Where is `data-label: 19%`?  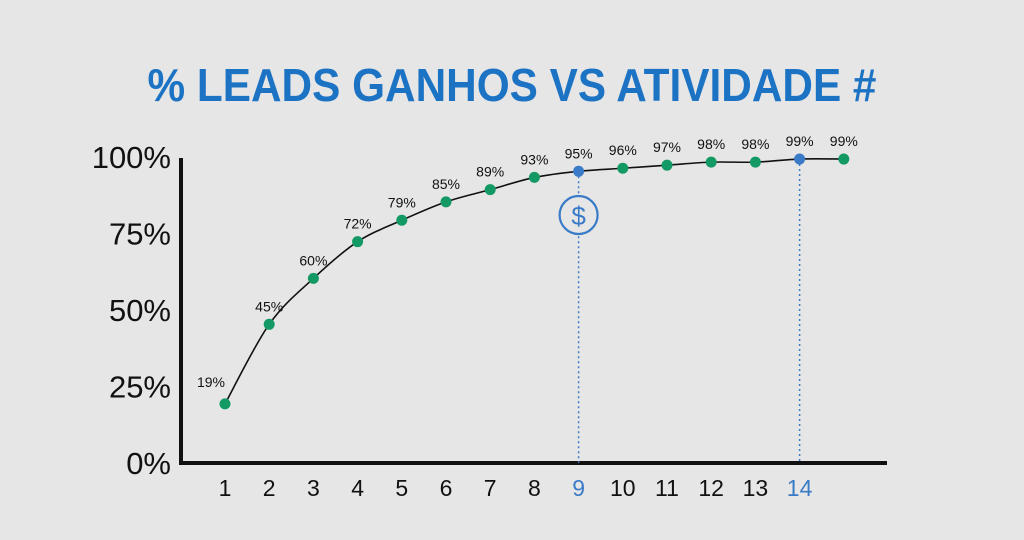
data-label: 19% is located at coordinates (211, 382).